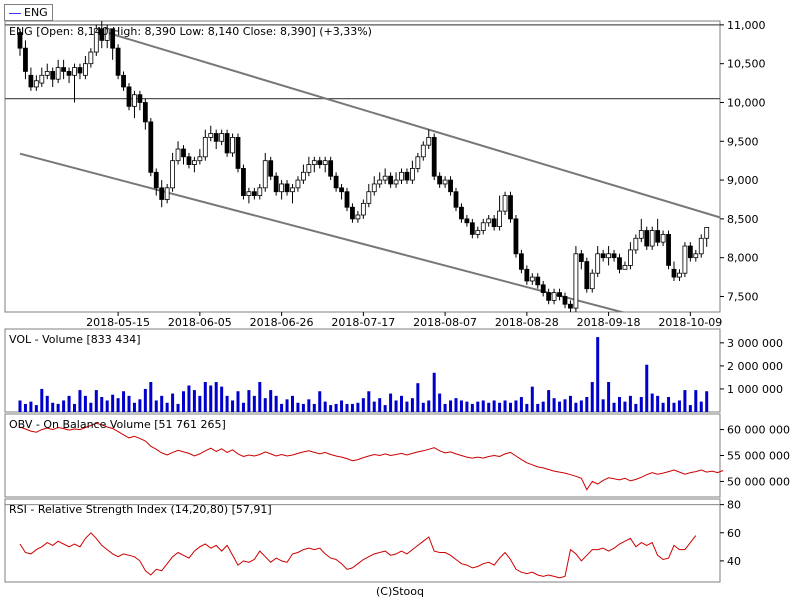 The image size is (800, 600). Describe the element at coordinates (690, 322) in the screenshot. I see `x-tick-label: 2018-10-09` at that location.